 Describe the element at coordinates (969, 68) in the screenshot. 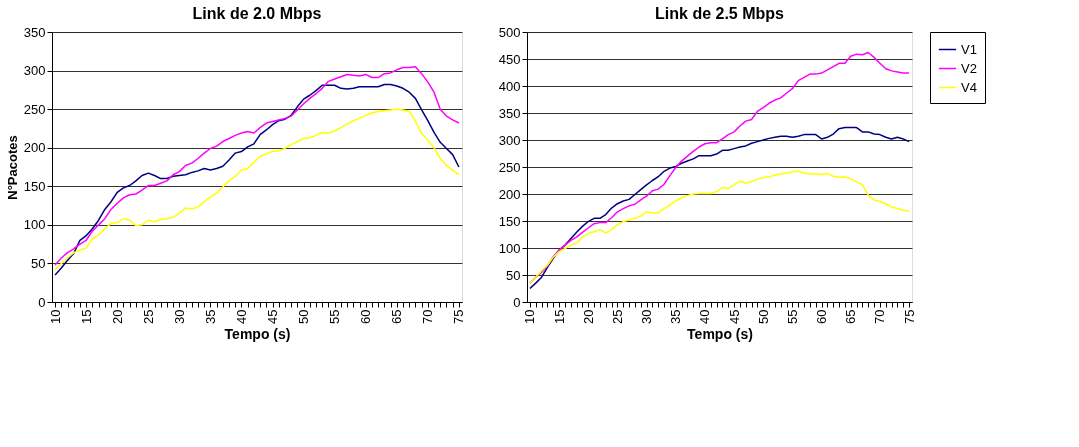

I see `legend-label: V2` at that location.